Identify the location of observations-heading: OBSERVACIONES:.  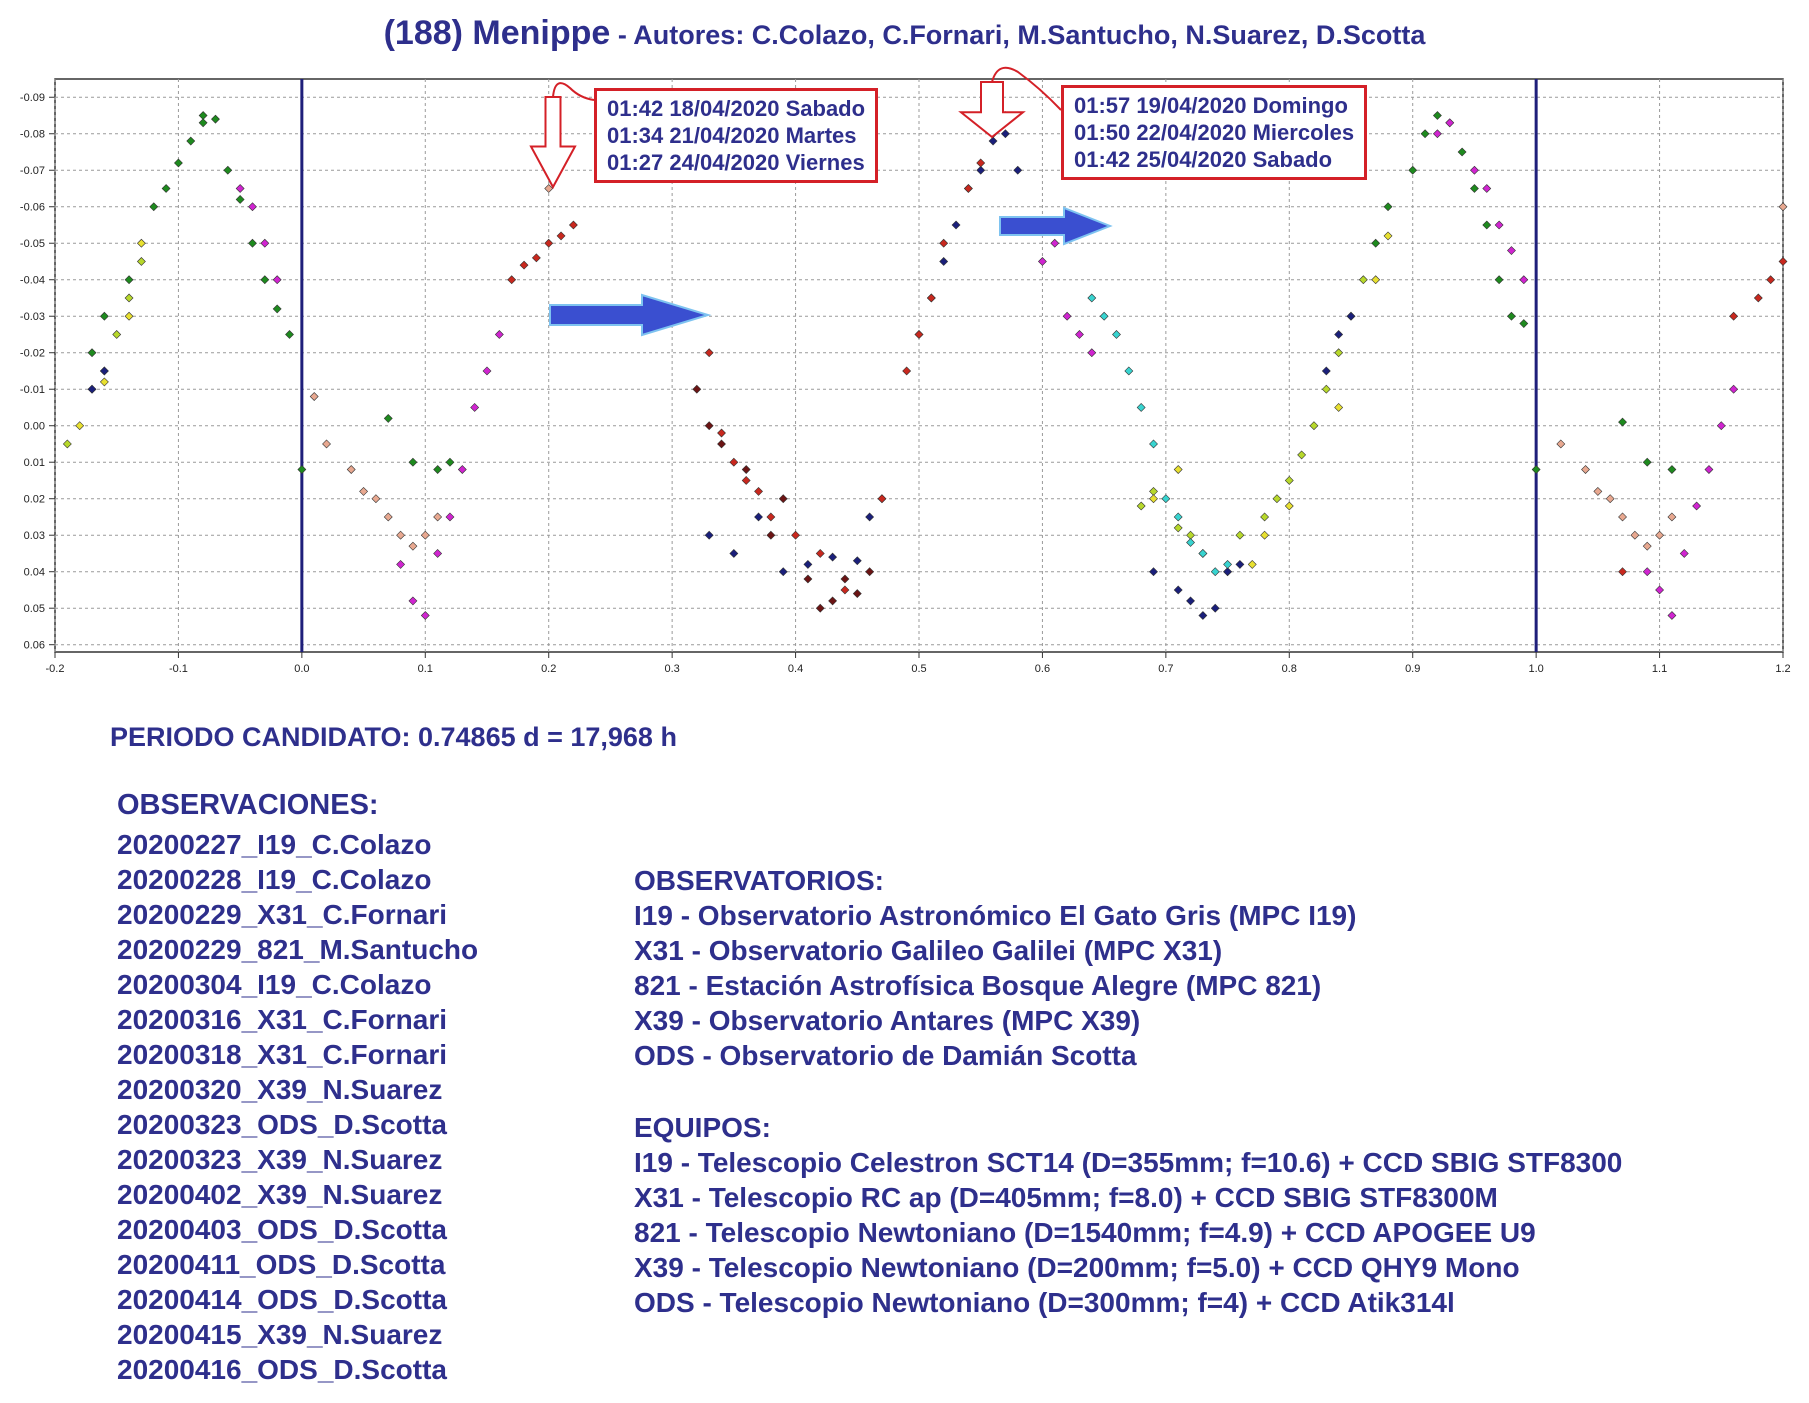
(248, 805).